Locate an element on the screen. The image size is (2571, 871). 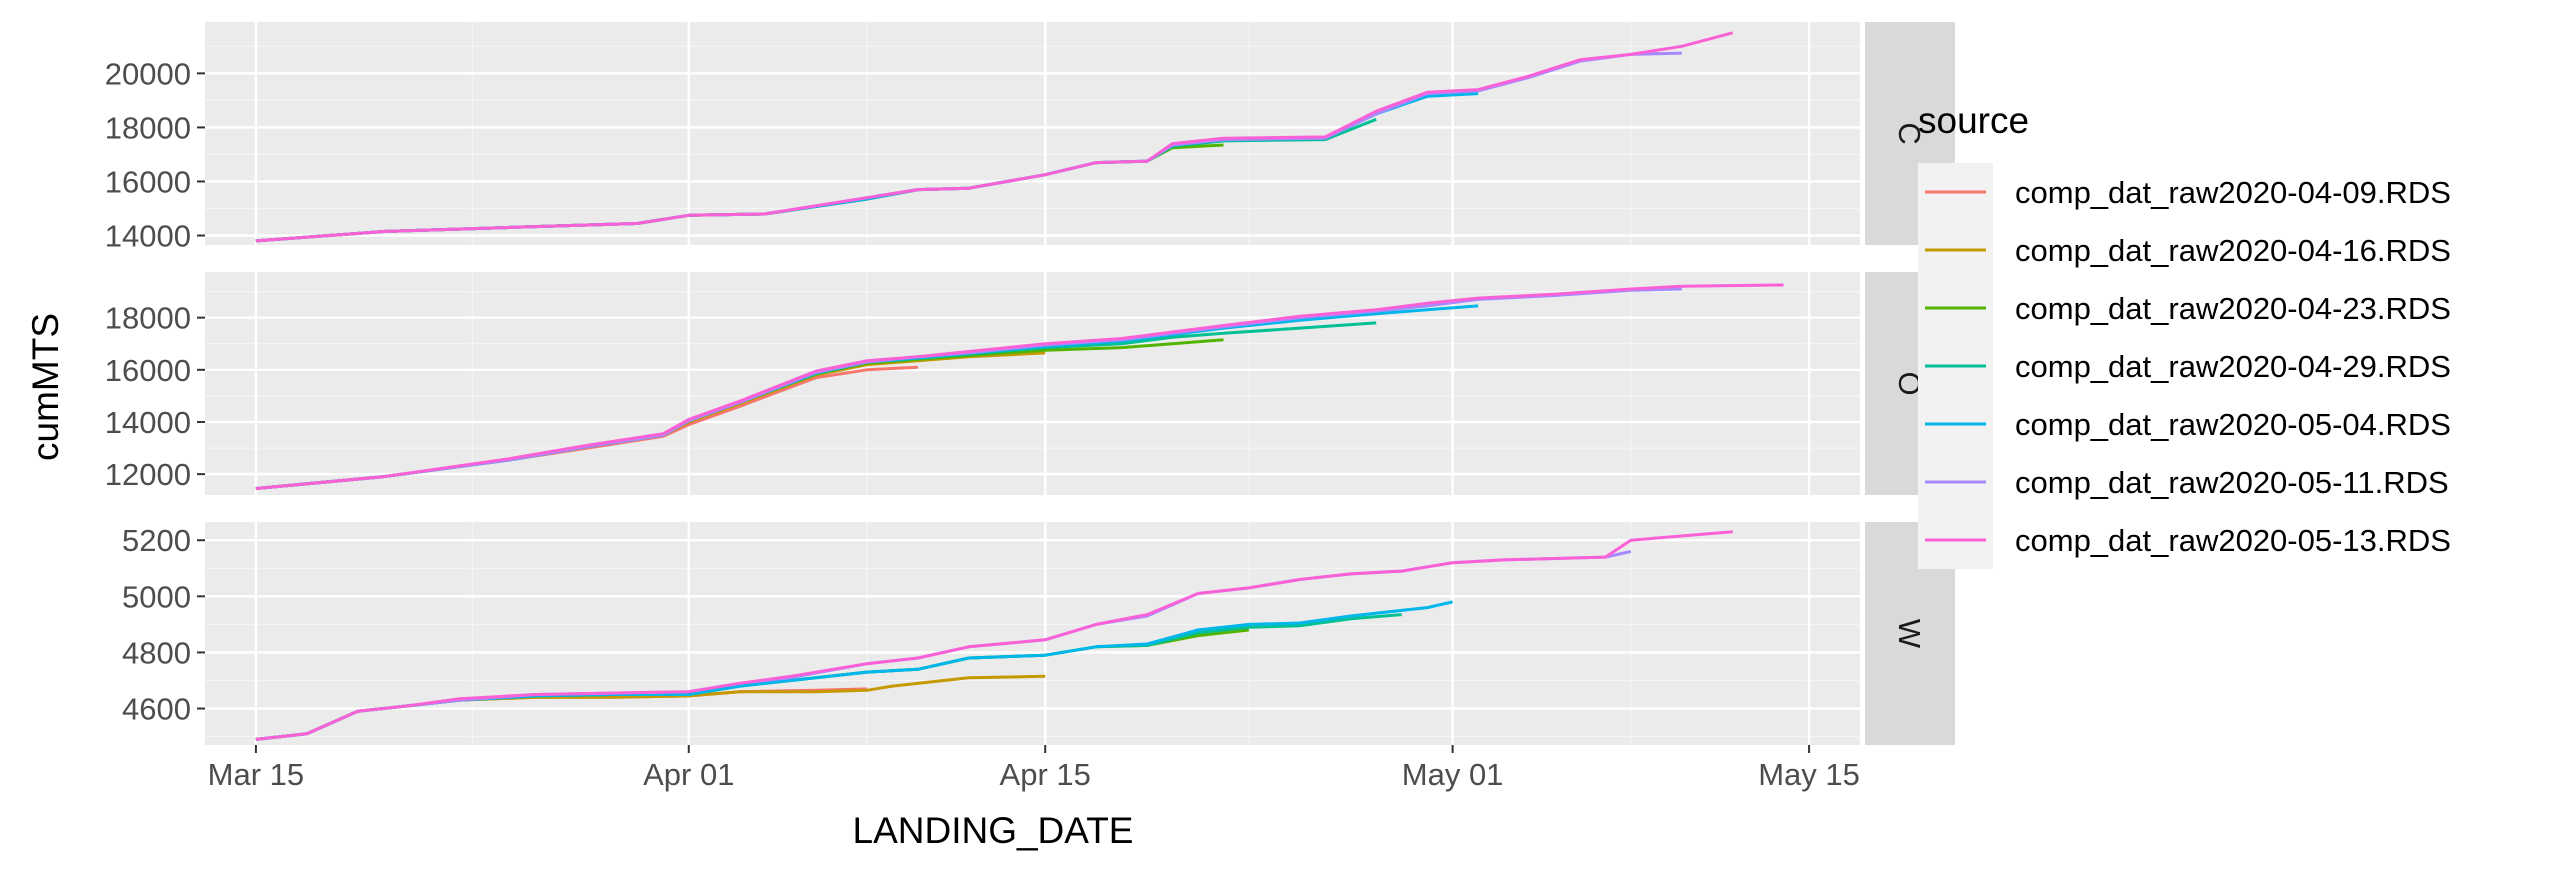
legend-item: comp_dat_raw2020-05-13.RDS is located at coordinates (2184, 540).